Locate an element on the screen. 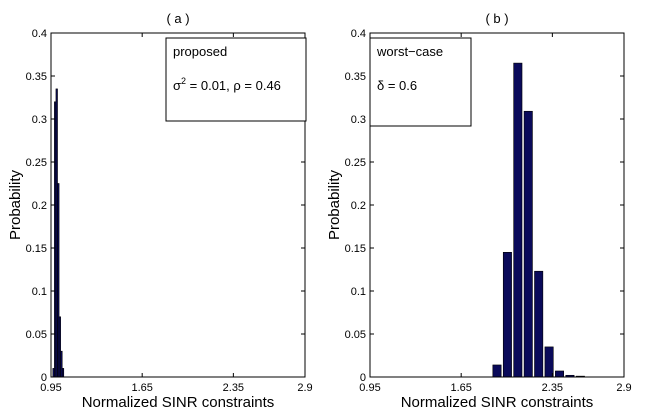 This screenshot has height=410, width=646. legend-text: σ2 = 0.01, ρ = 0.46 is located at coordinates (227, 84).